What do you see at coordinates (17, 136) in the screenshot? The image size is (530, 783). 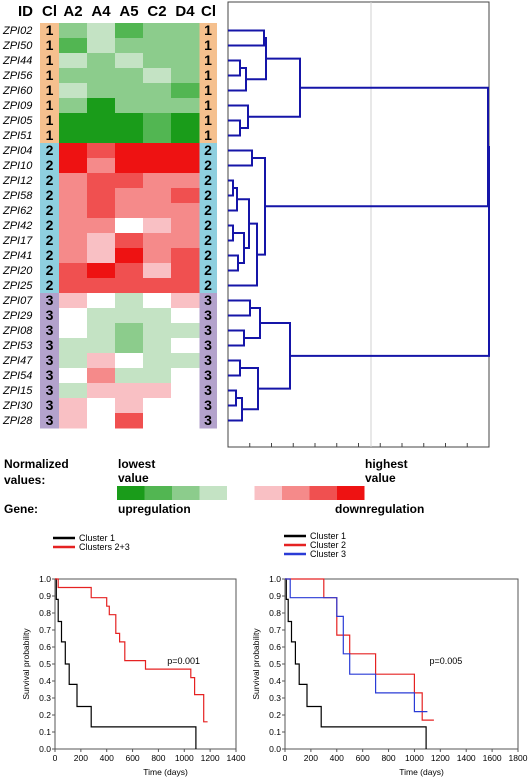 I see `row-id-label: ZPI51` at bounding box center [17, 136].